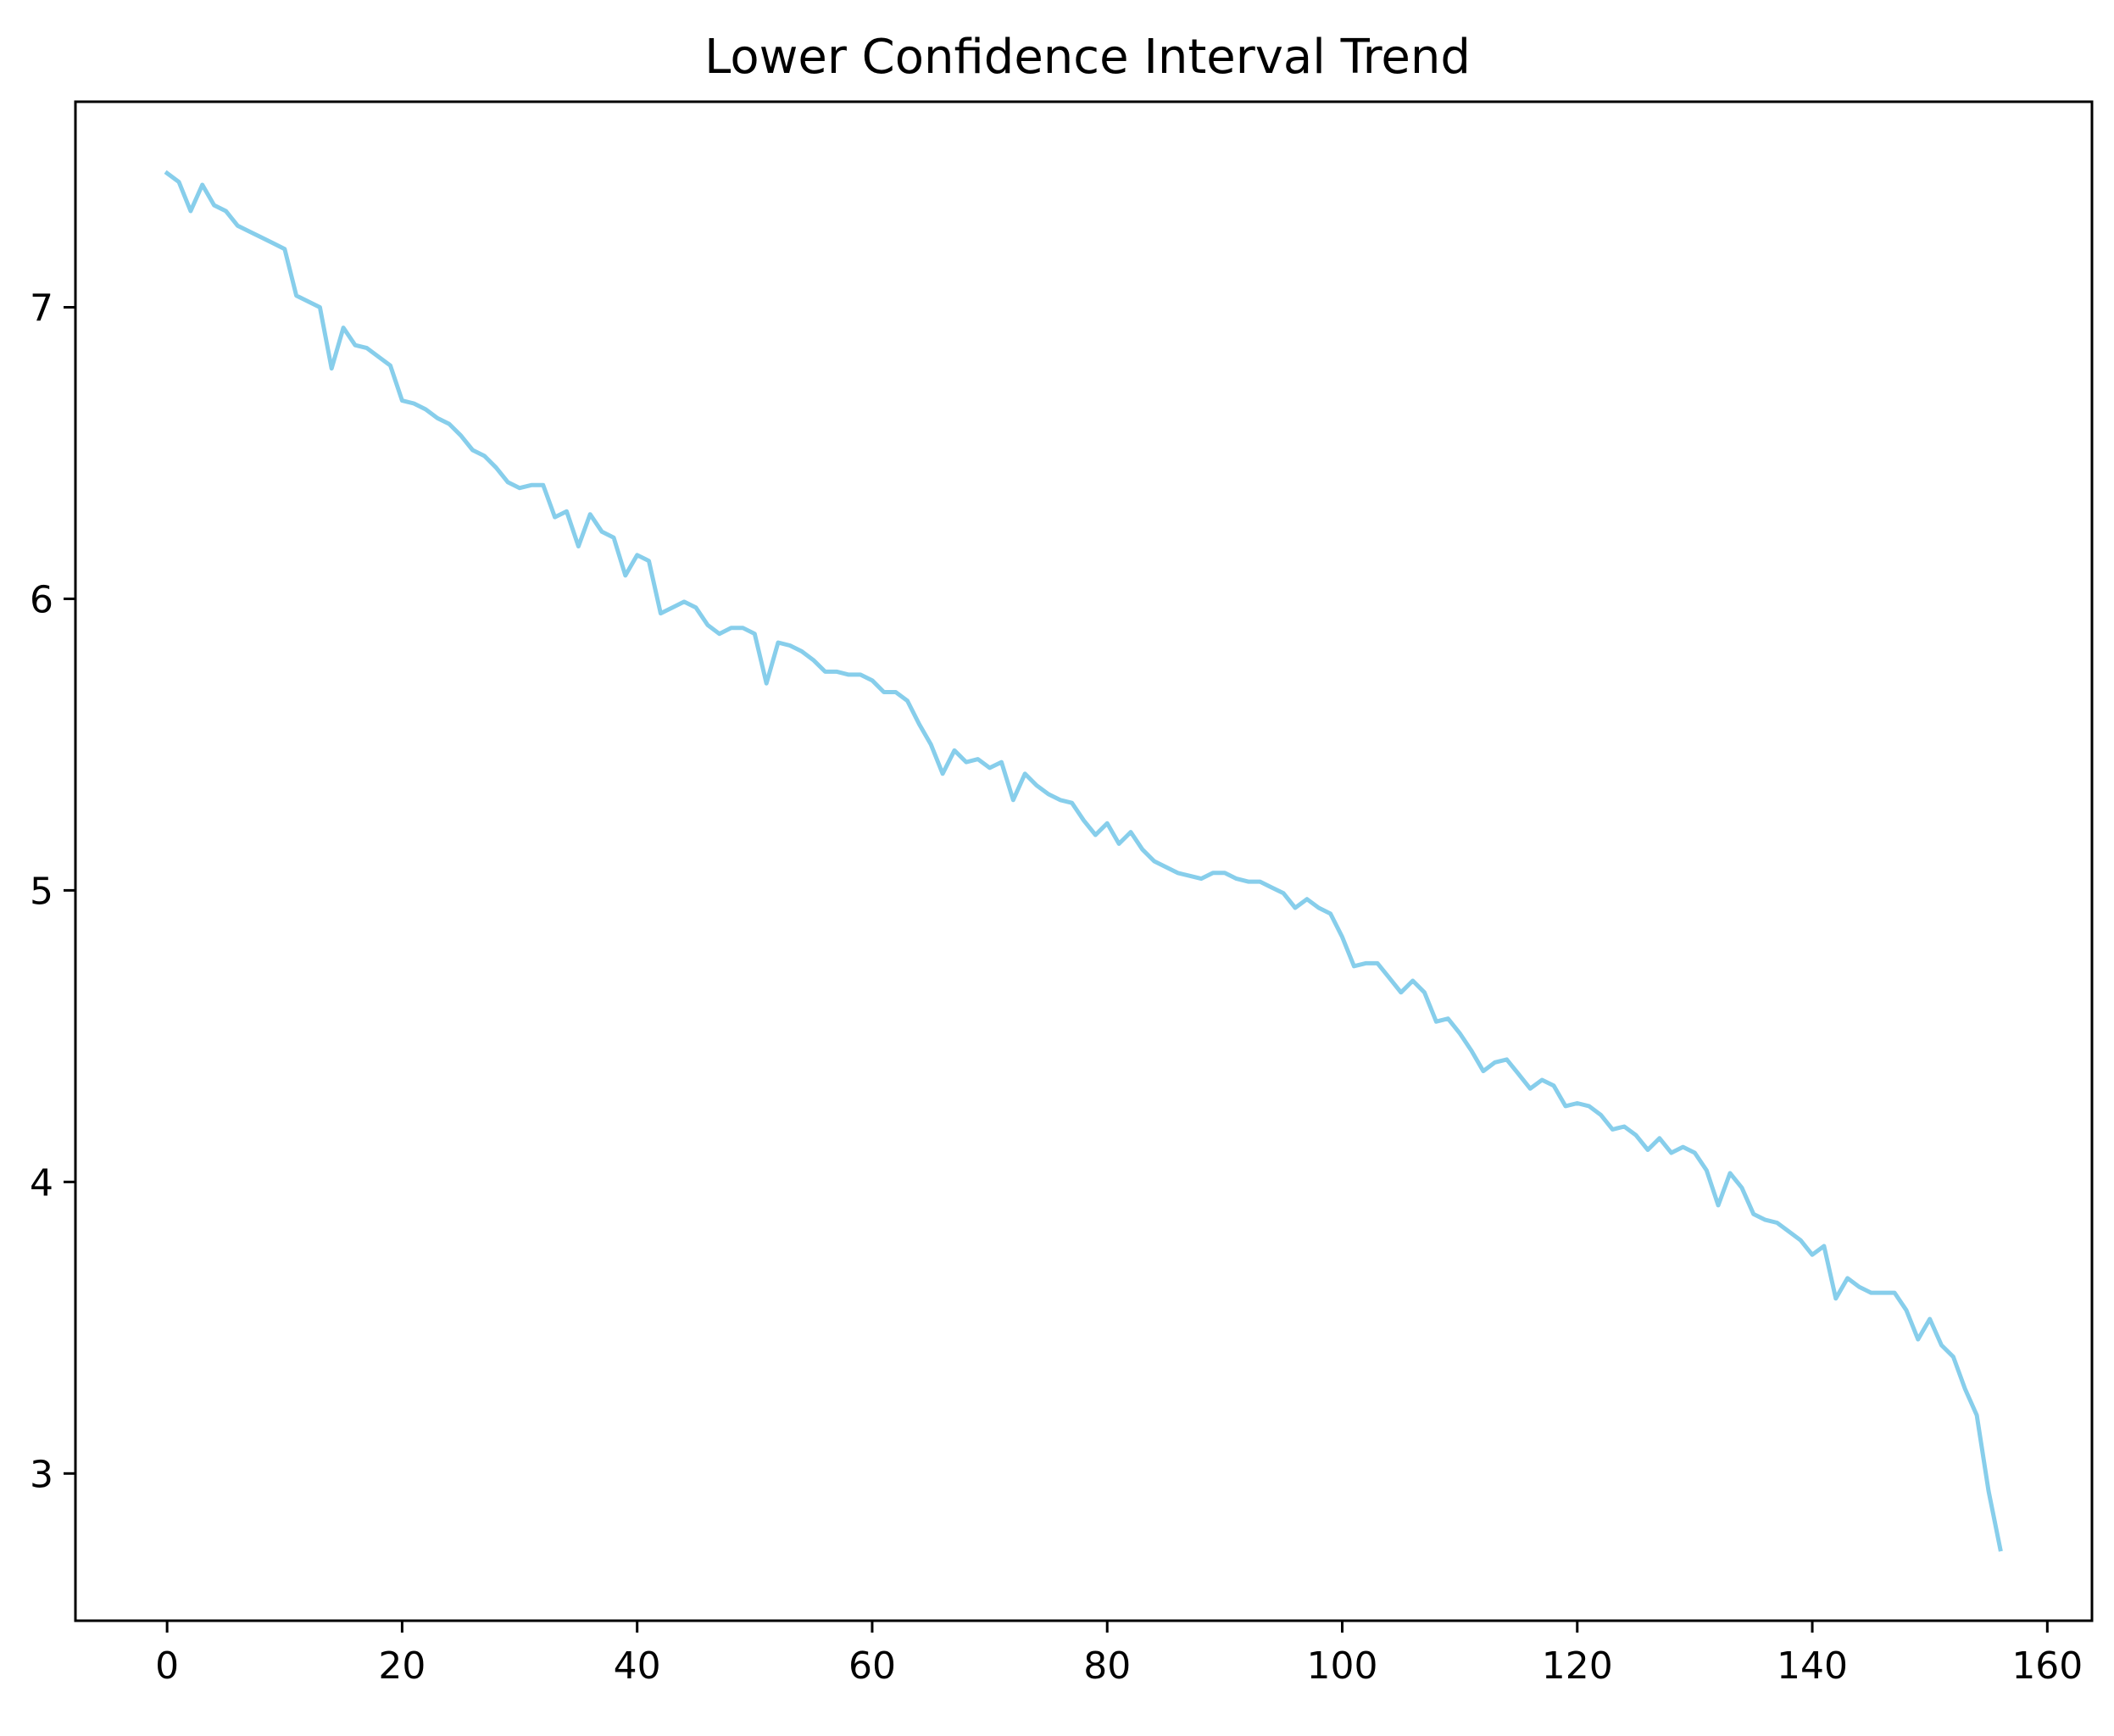 This screenshot has width=2114, height=1736. What do you see at coordinates (41, 1183) in the screenshot?
I see `y-tick-label: 4` at bounding box center [41, 1183].